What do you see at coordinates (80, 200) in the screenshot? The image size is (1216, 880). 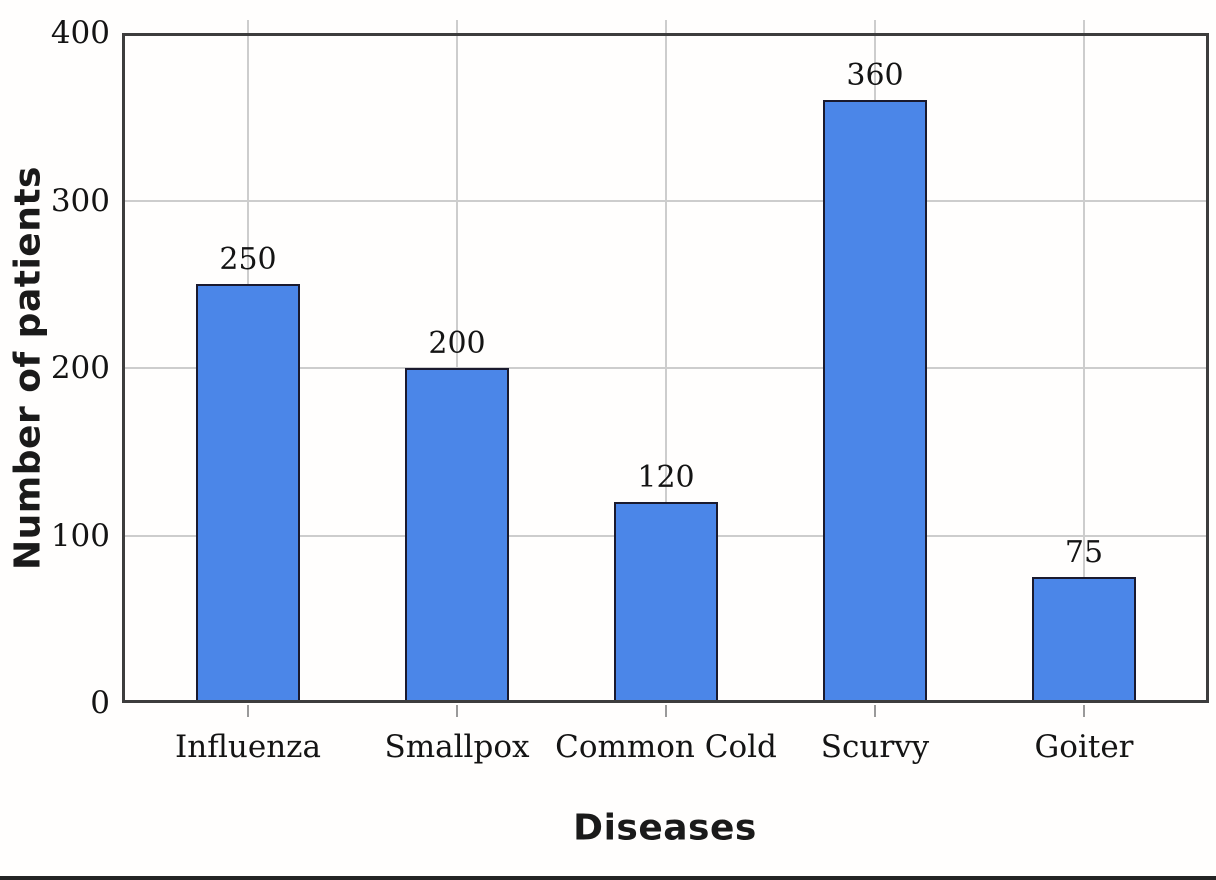 I see `y-tick-label: 300` at bounding box center [80, 200].